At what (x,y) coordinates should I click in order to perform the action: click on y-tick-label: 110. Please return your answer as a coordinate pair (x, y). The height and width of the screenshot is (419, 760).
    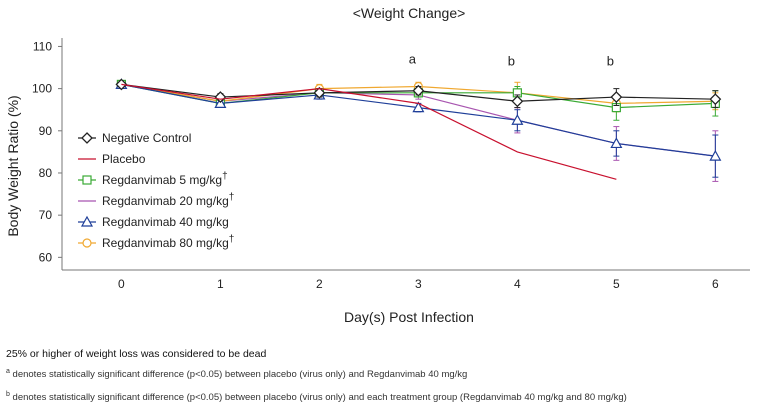
    Looking at the image, I should click on (42, 46).